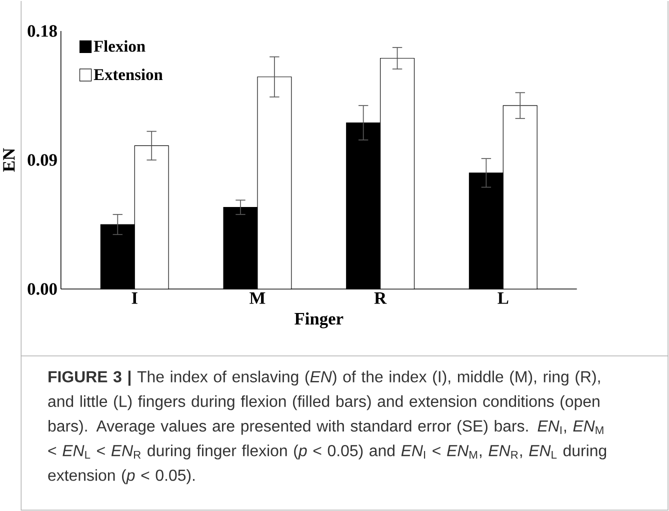  What do you see at coordinates (380, 298) in the screenshot?
I see `x-tick-label: R` at bounding box center [380, 298].